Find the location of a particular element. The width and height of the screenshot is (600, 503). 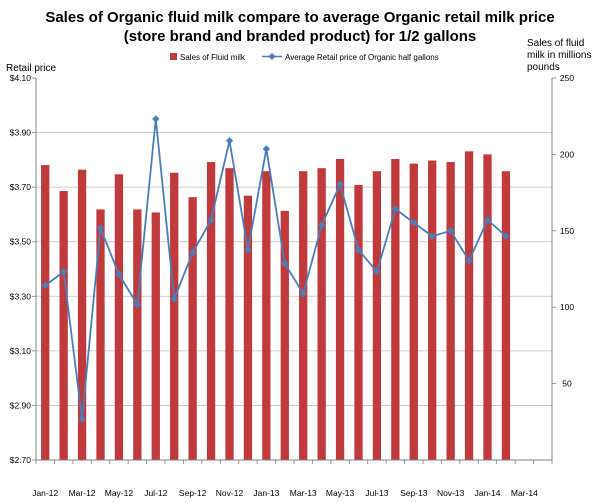

x-tick-label: May-12 is located at coordinates (119, 493).